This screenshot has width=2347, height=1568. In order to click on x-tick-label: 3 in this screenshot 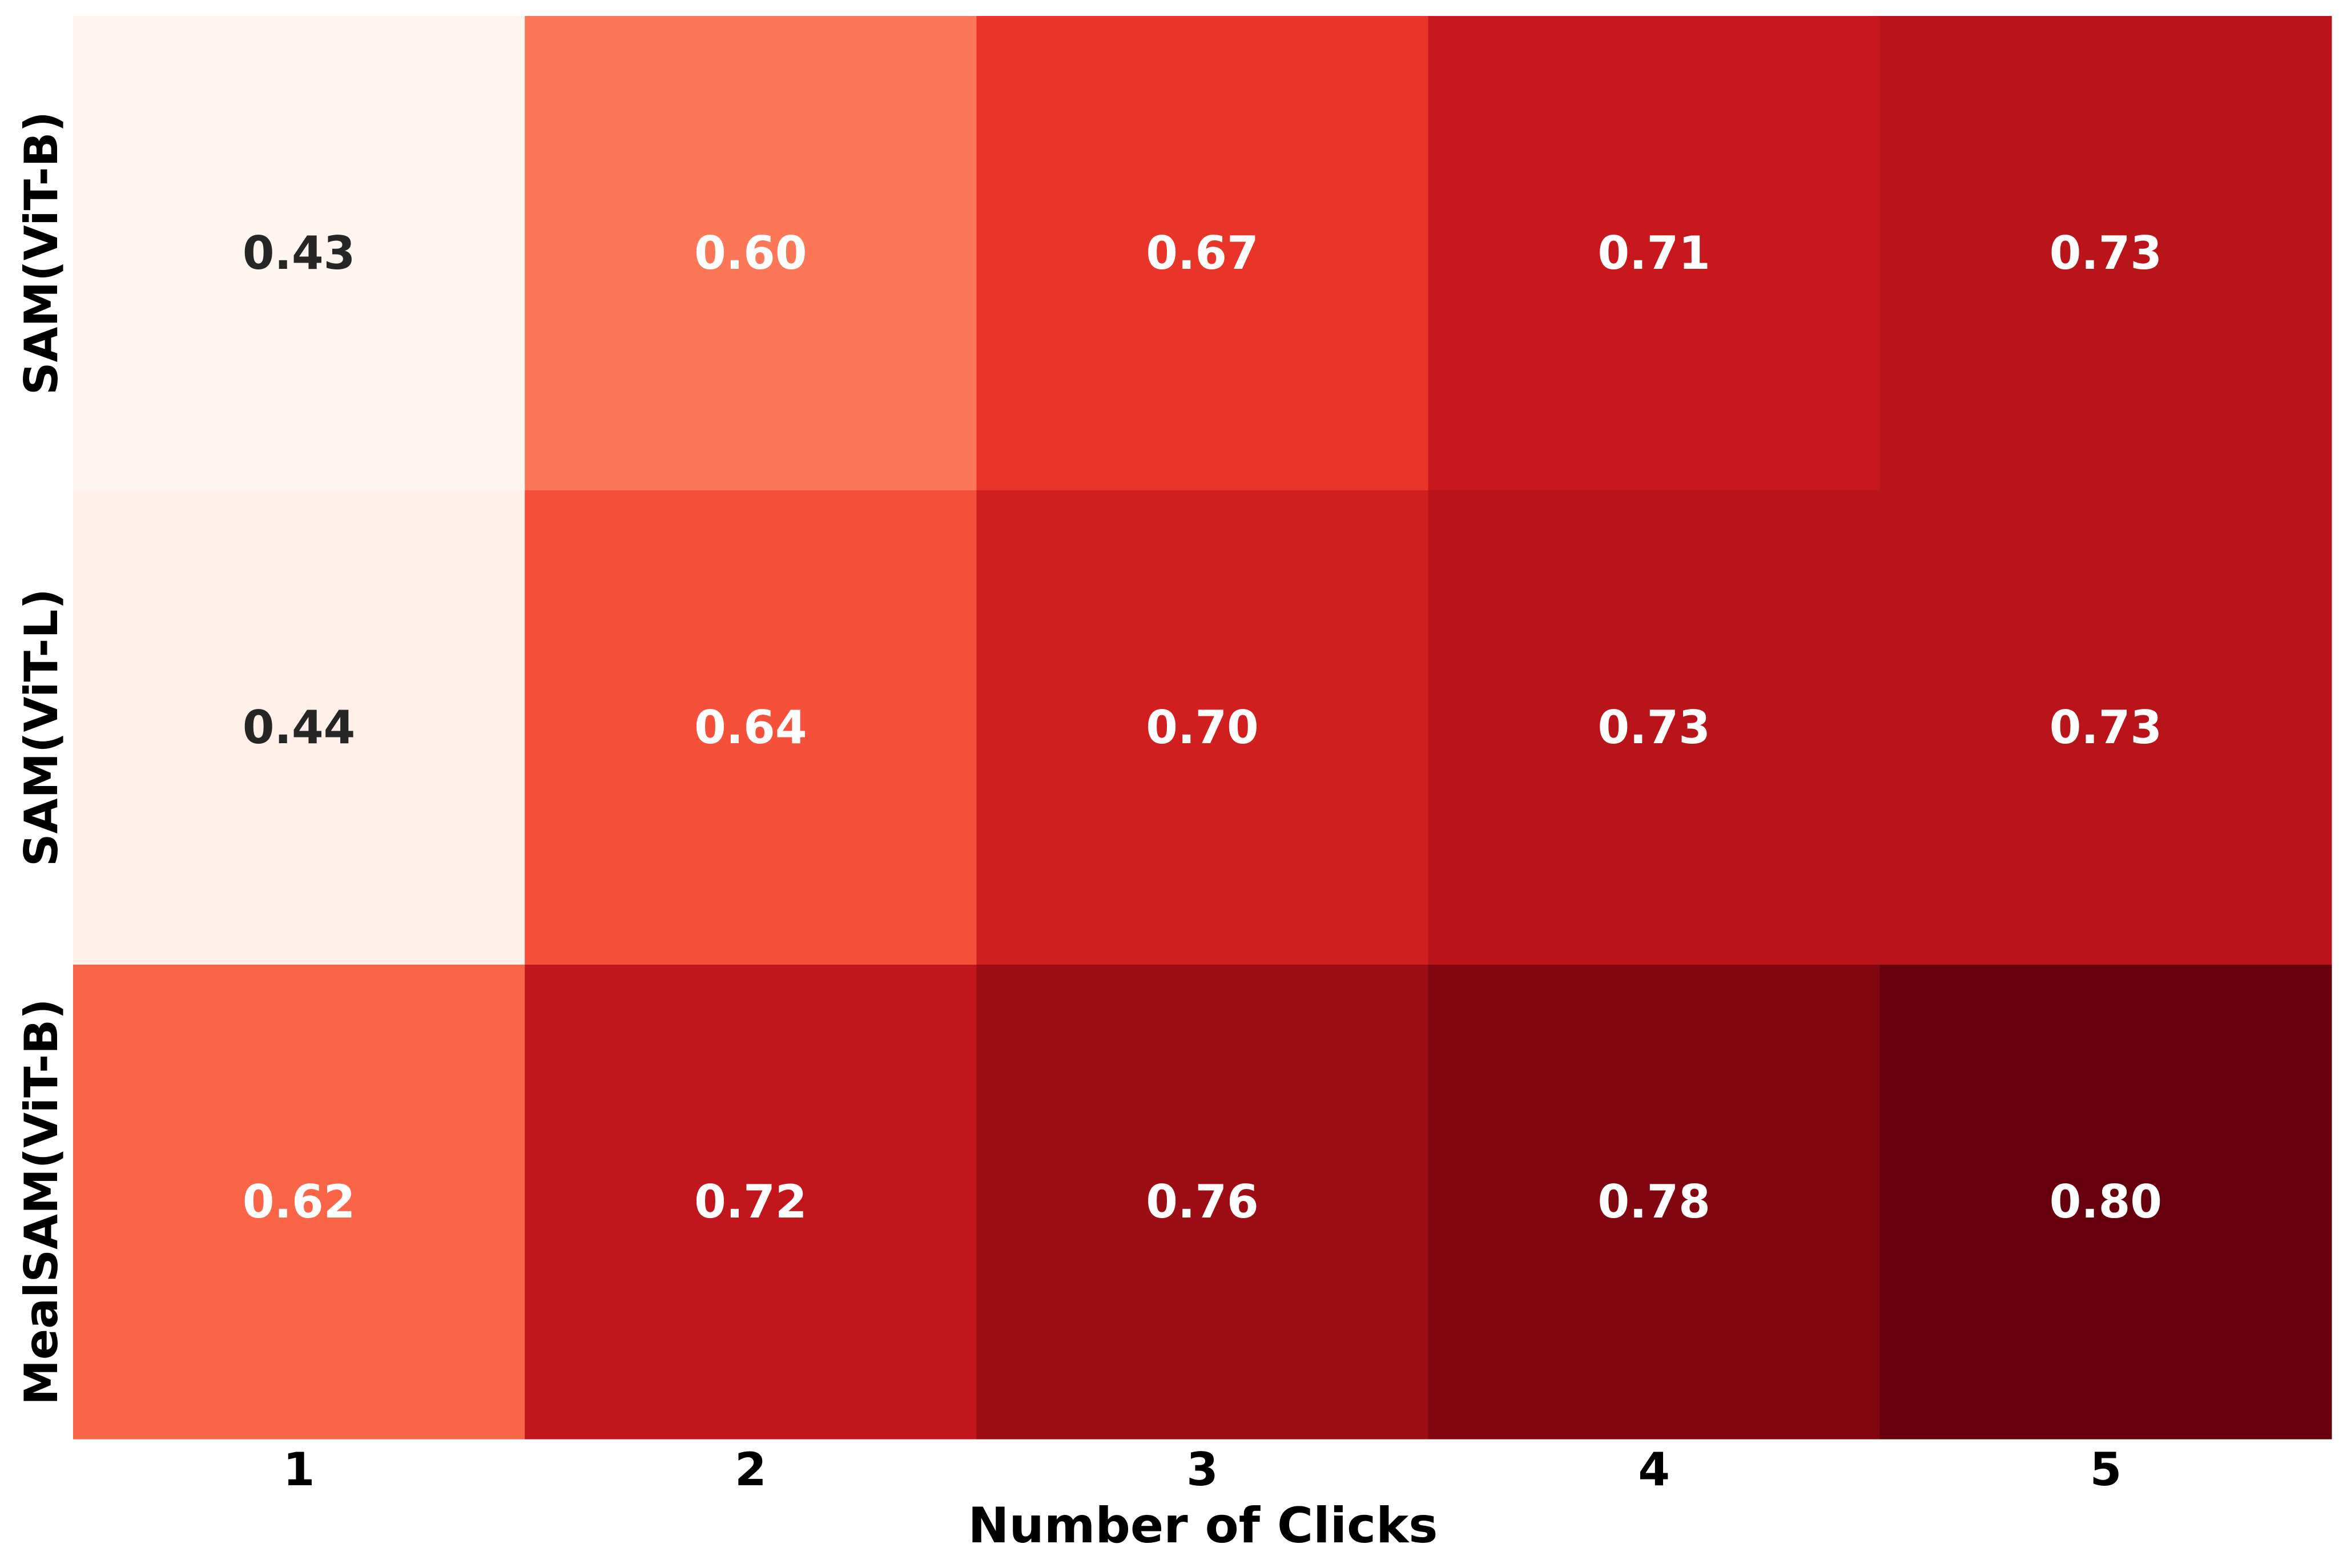, I will do `click(1202, 1469)`.